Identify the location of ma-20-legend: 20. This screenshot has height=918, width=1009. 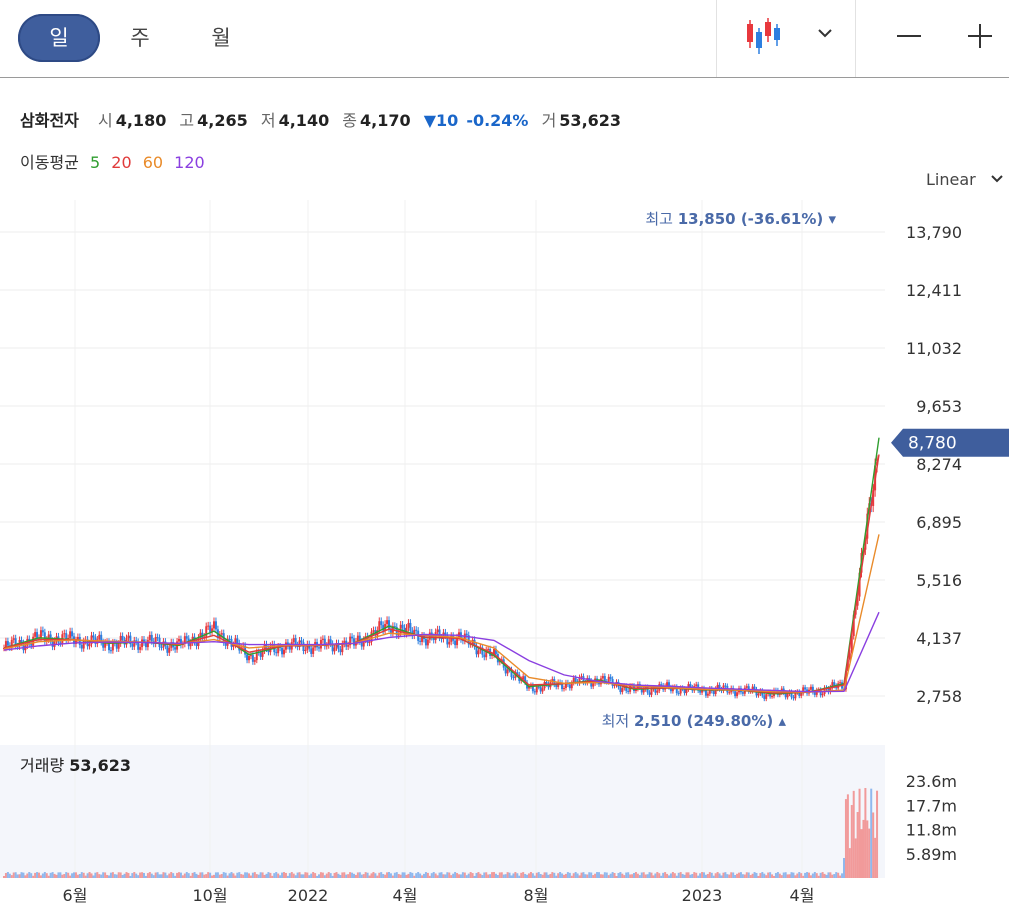
(121, 162).